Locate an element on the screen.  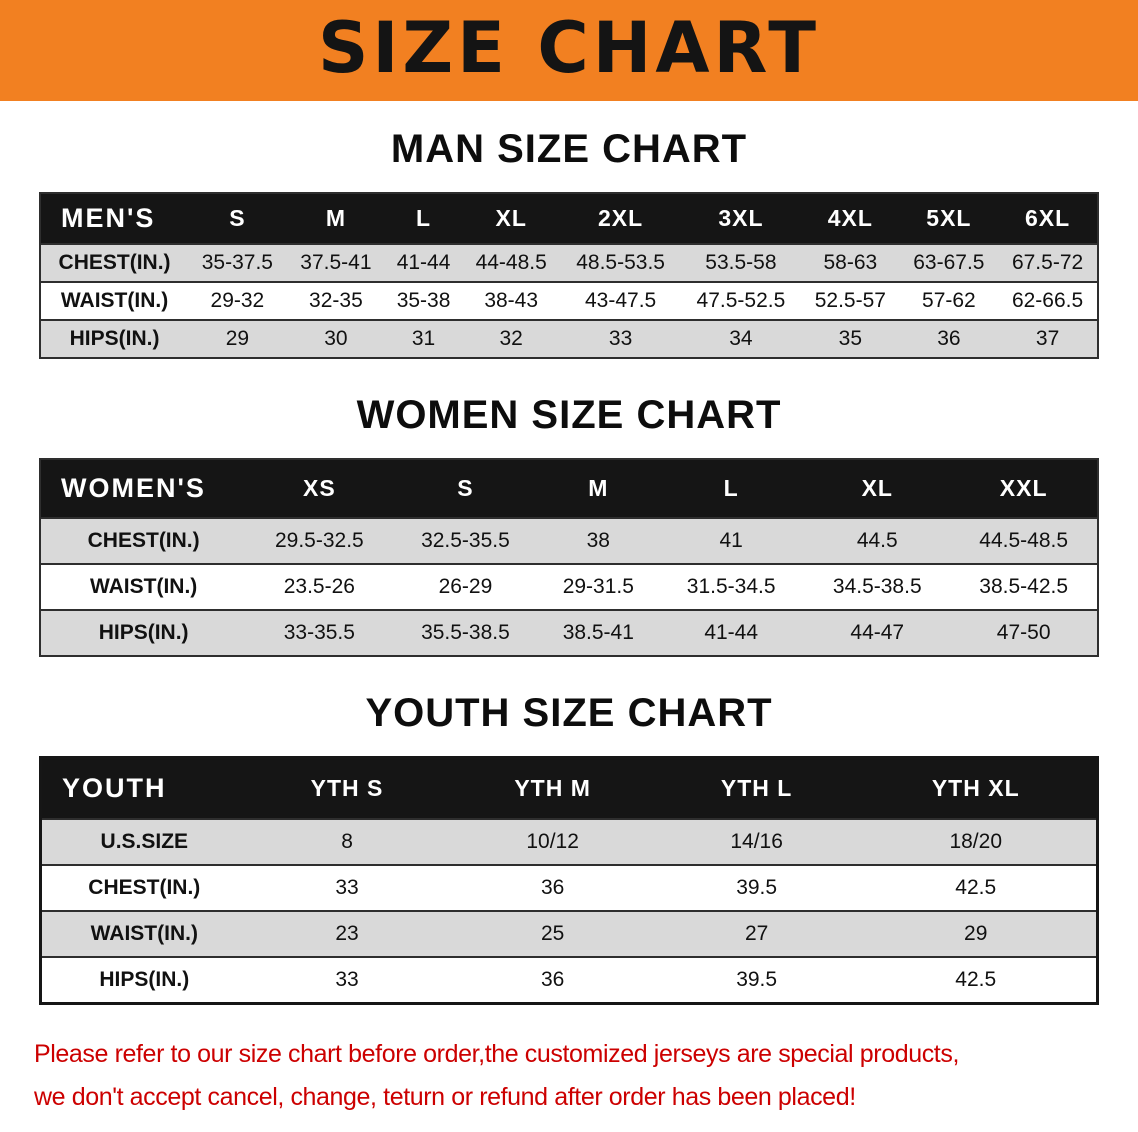
value-cell: 34.5-38.5 is located at coordinates (877, 586).